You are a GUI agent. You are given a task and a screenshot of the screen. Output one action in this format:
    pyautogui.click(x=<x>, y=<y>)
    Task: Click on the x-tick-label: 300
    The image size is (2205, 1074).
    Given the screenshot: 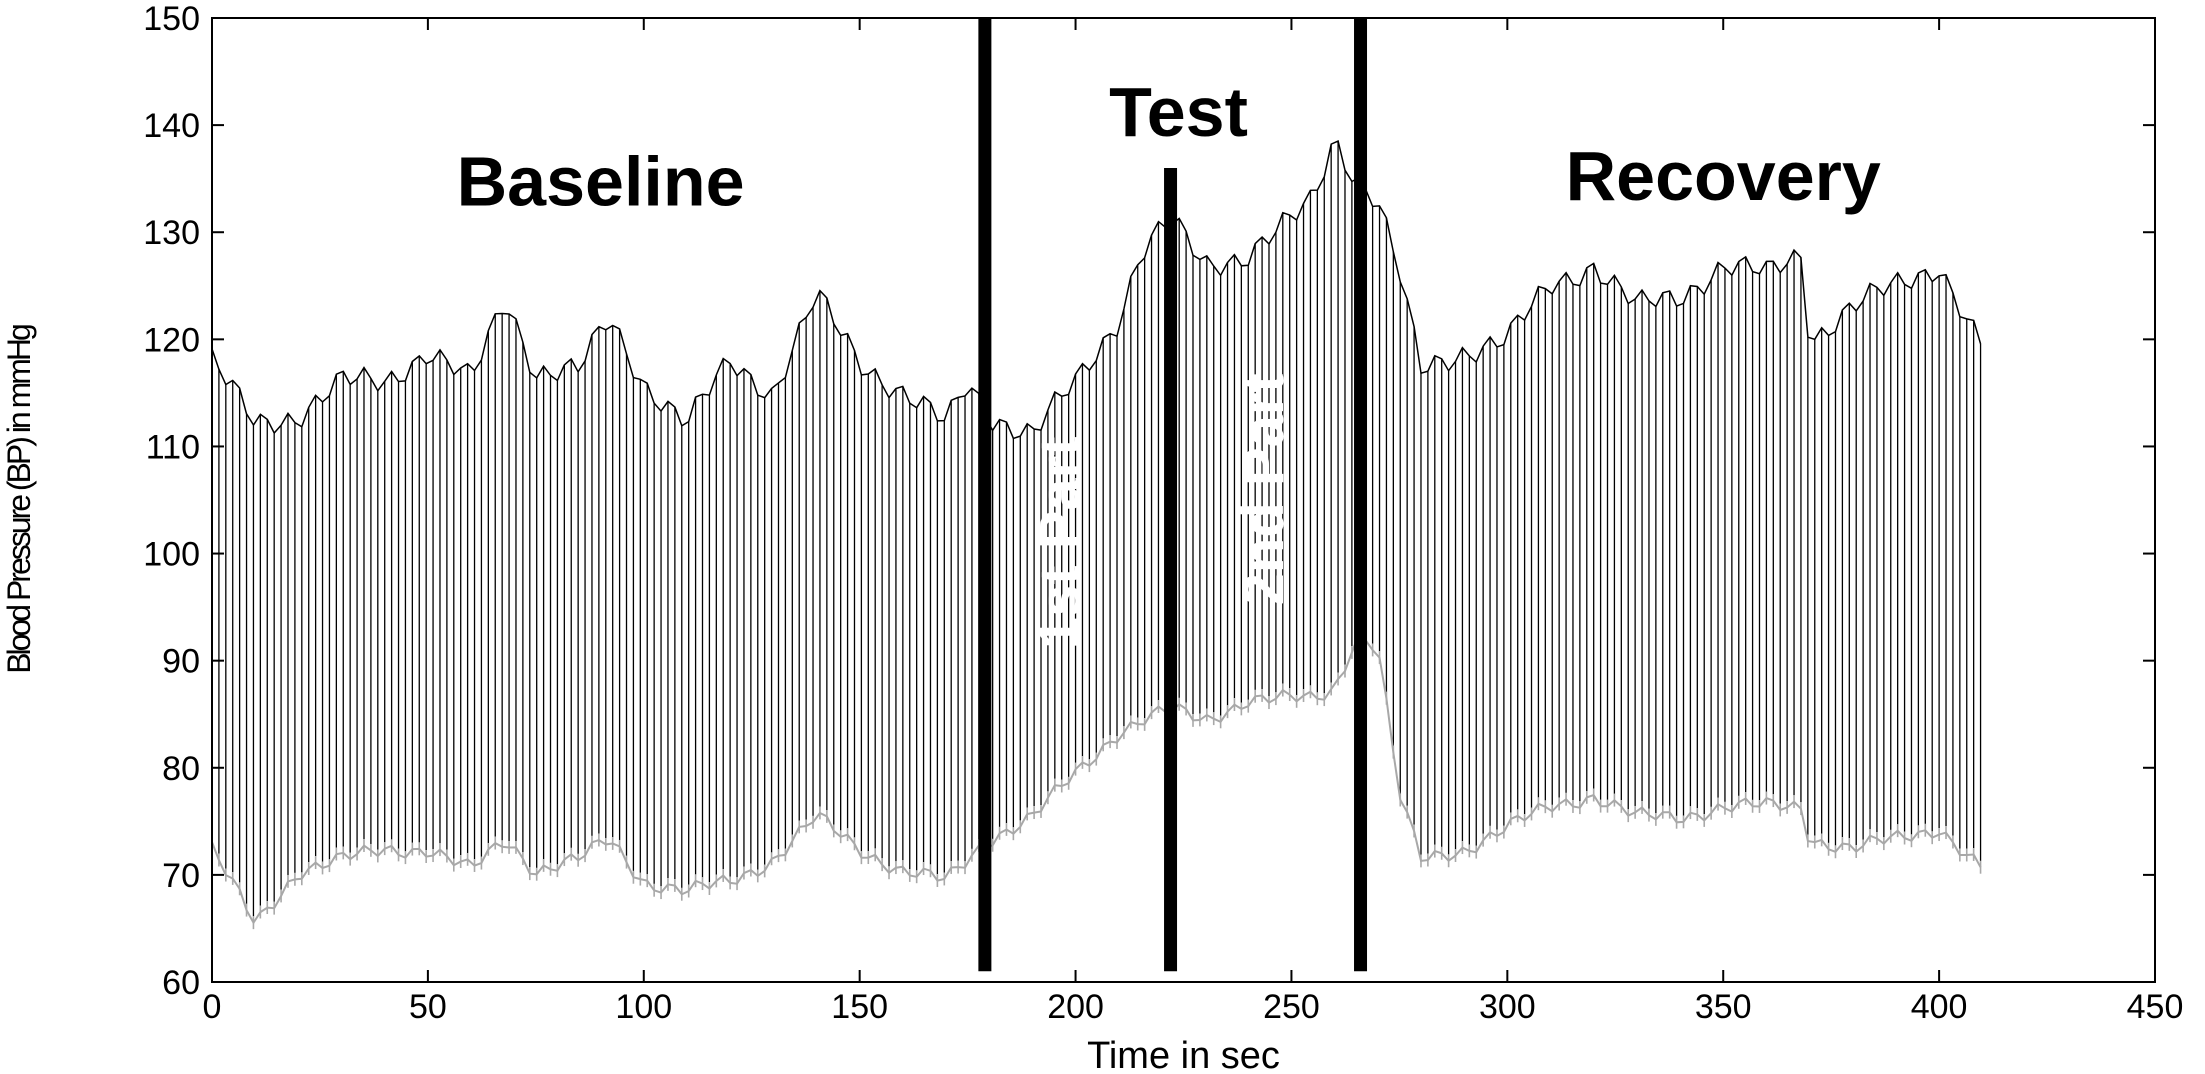 What is the action you would take?
    pyautogui.click(x=1507, y=1007)
    